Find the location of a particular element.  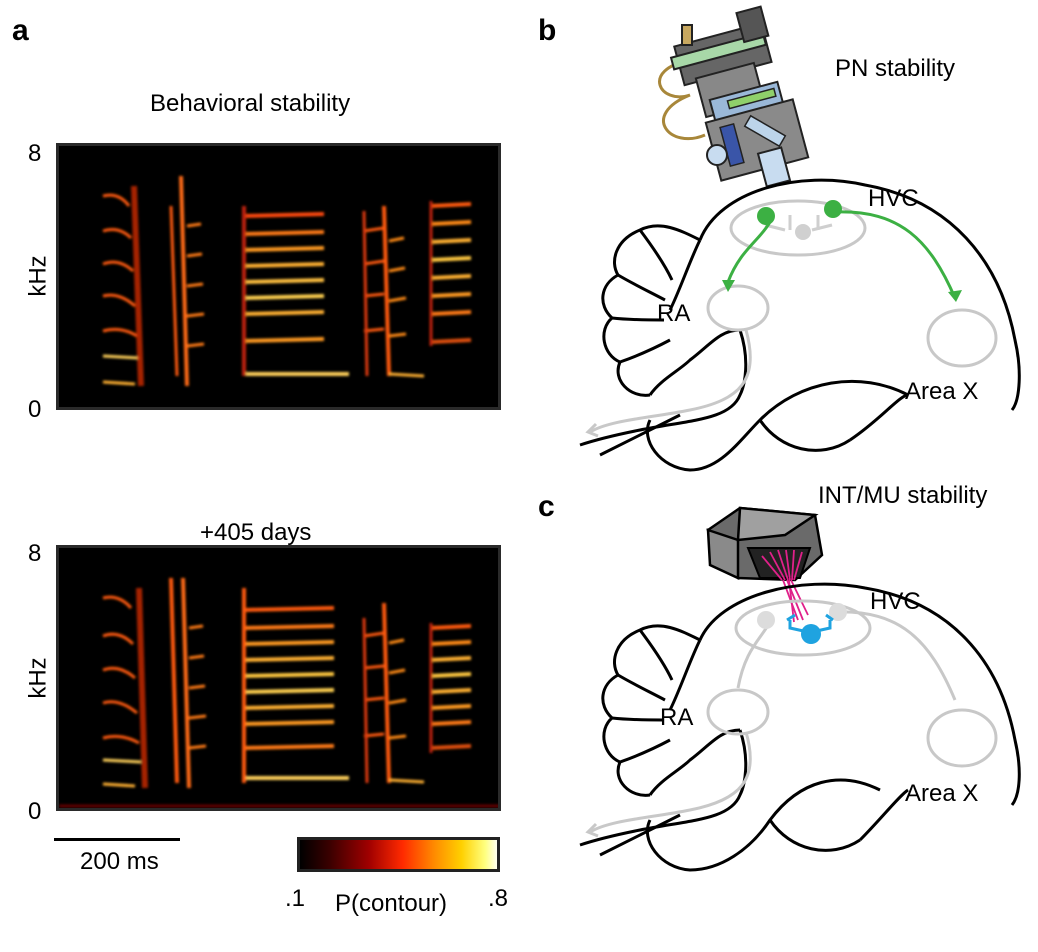

top-y-tick-min: 0 is located at coordinates (35, 409).